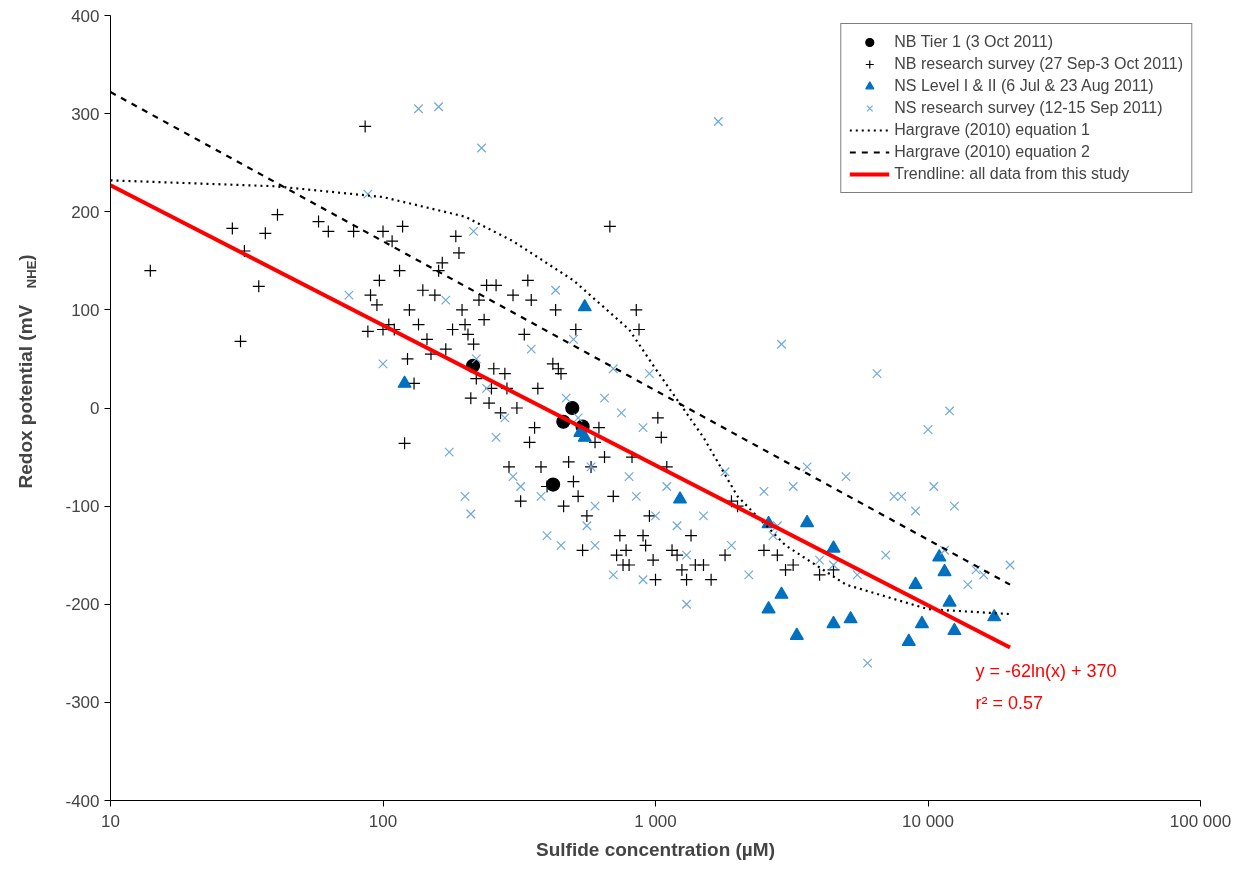 This screenshot has width=1250, height=892. Describe the element at coordinates (1012, 174) in the screenshot. I see `legend-label: Trendline: all data from this study` at that location.